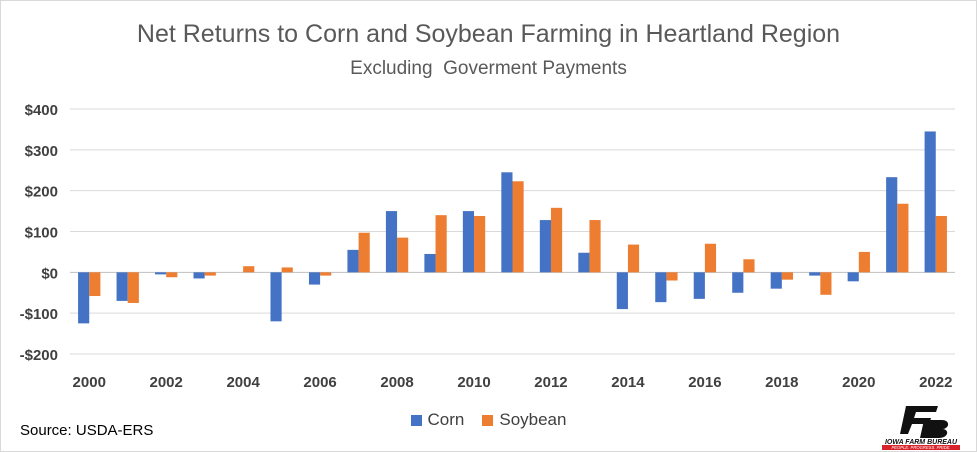 Image resolution: width=977 pixels, height=452 pixels. What do you see at coordinates (396, 382) in the screenshot?
I see `x-tick-label: 2008` at bounding box center [396, 382].